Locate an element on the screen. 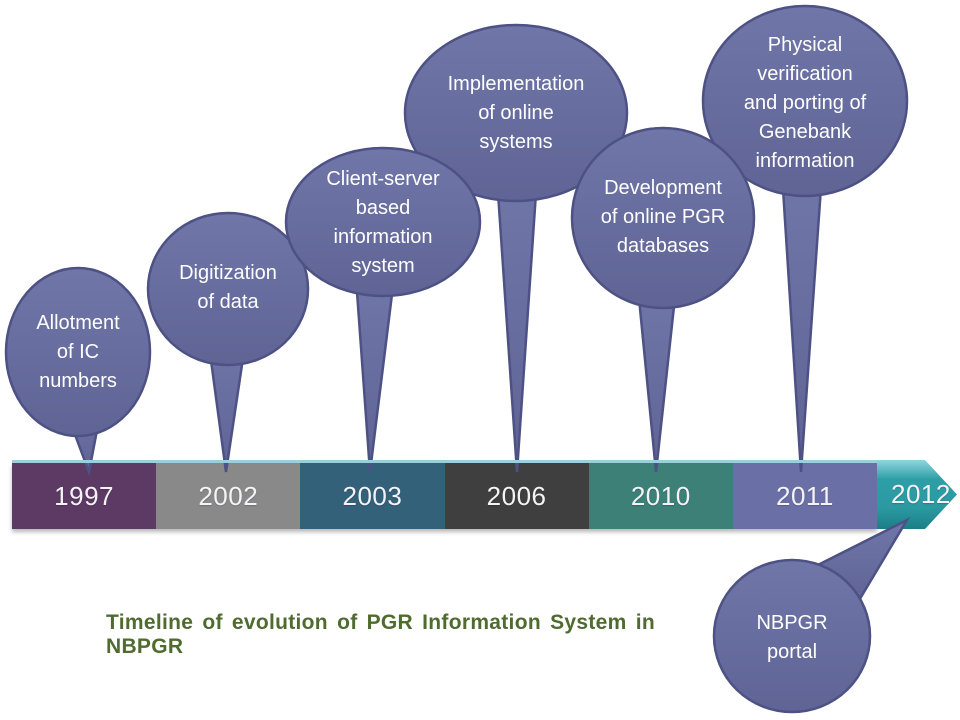 This screenshot has width=960, height=720. balloon-label-2006: Implementation of online systems is located at coordinates (516, 112).